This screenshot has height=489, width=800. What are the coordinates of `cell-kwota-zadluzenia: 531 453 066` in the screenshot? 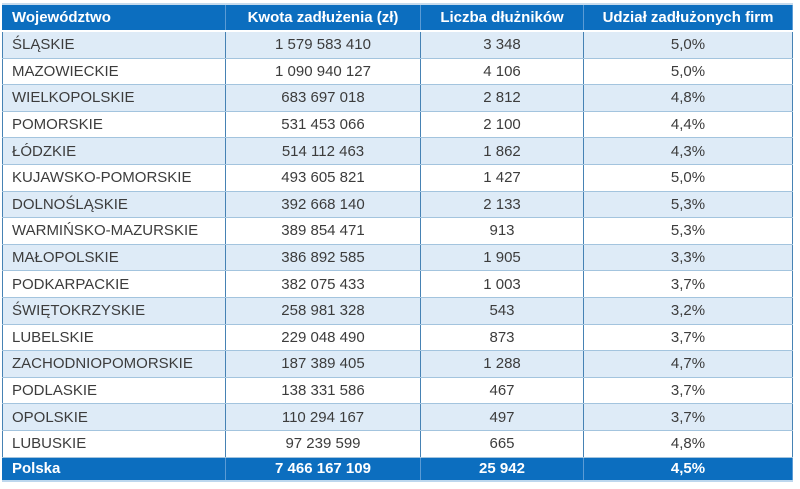 It's located at (323, 125).